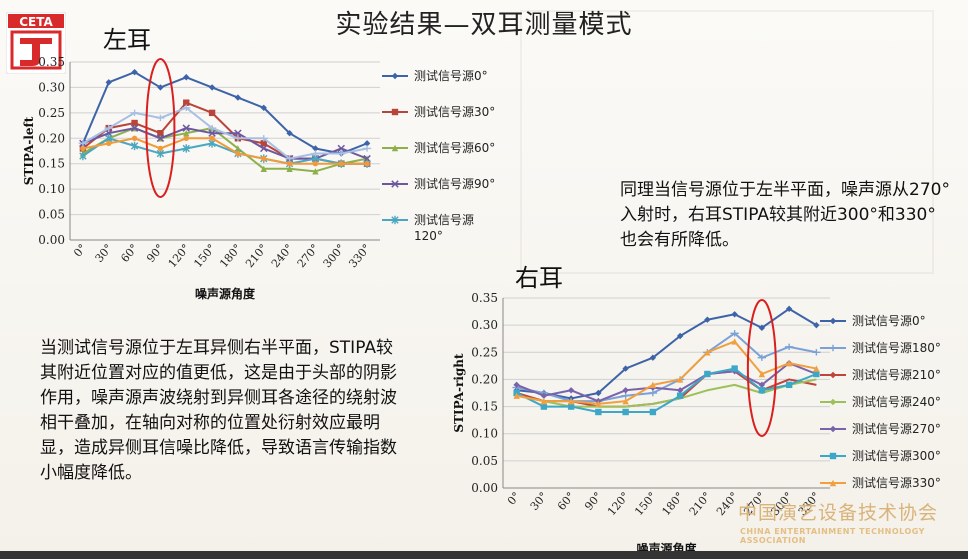 This screenshot has width=968, height=559. Describe the element at coordinates (444, 219) in the screenshot. I see `legend-label: 测试信号源` at that location.